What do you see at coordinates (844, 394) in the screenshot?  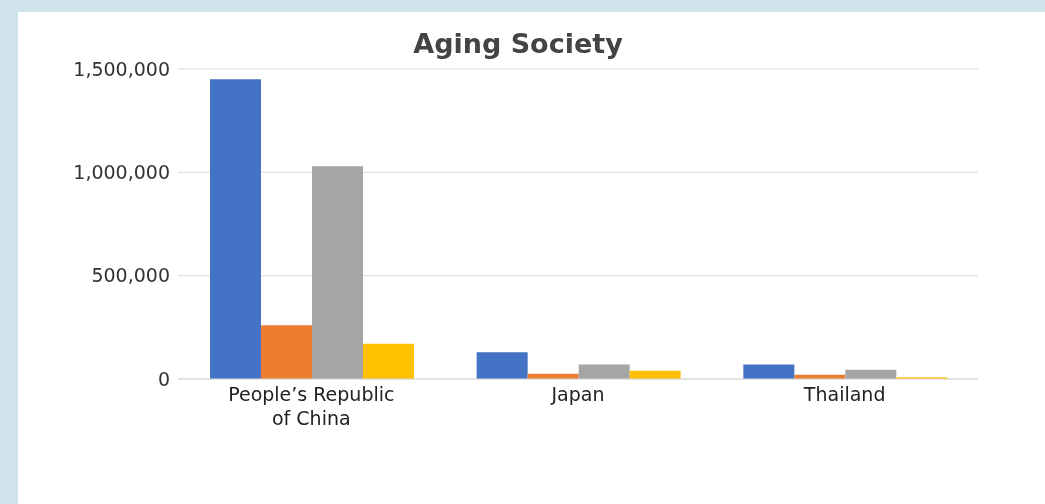 I see `x-tick-label: Thailand` at bounding box center [844, 394].